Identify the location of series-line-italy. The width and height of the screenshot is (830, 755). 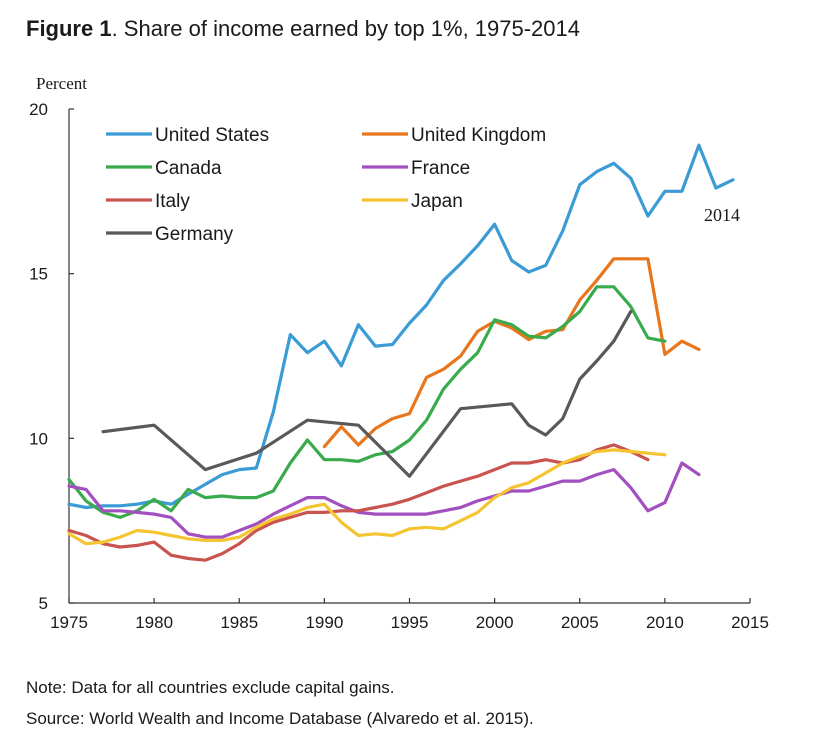
(358, 502).